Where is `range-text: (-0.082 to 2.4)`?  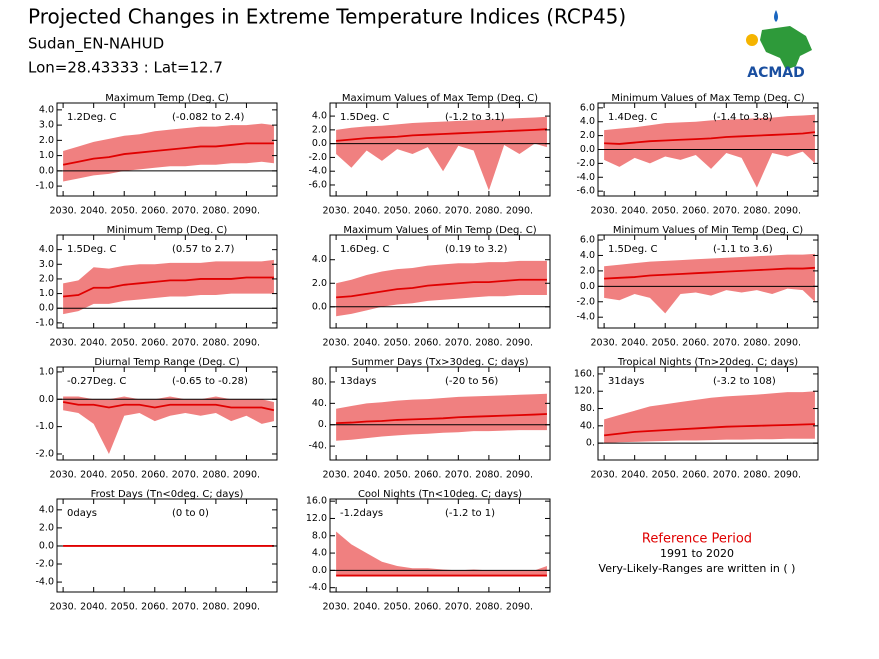 range-text: (-0.082 to 2.4) is located at coordinates (208, 117).